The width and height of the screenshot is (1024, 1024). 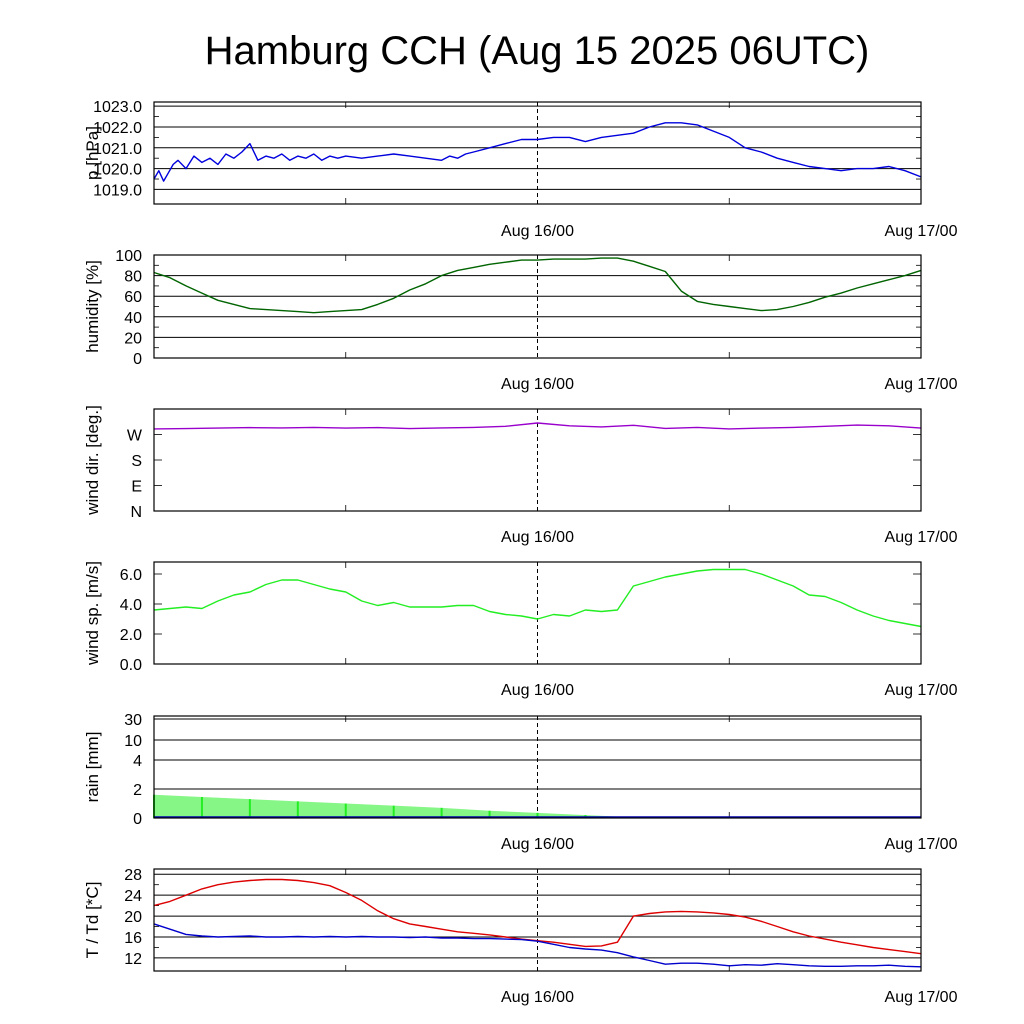 I want to click on humidity-ytick-label: 40, so click(x=133, y=318).